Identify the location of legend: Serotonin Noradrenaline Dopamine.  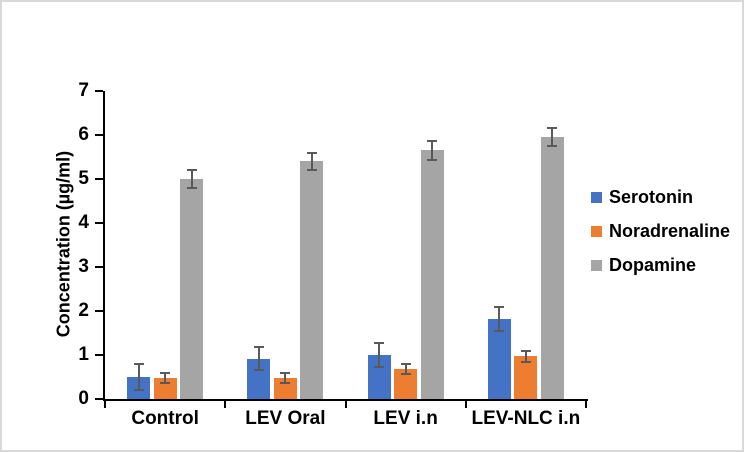
(660, 237).